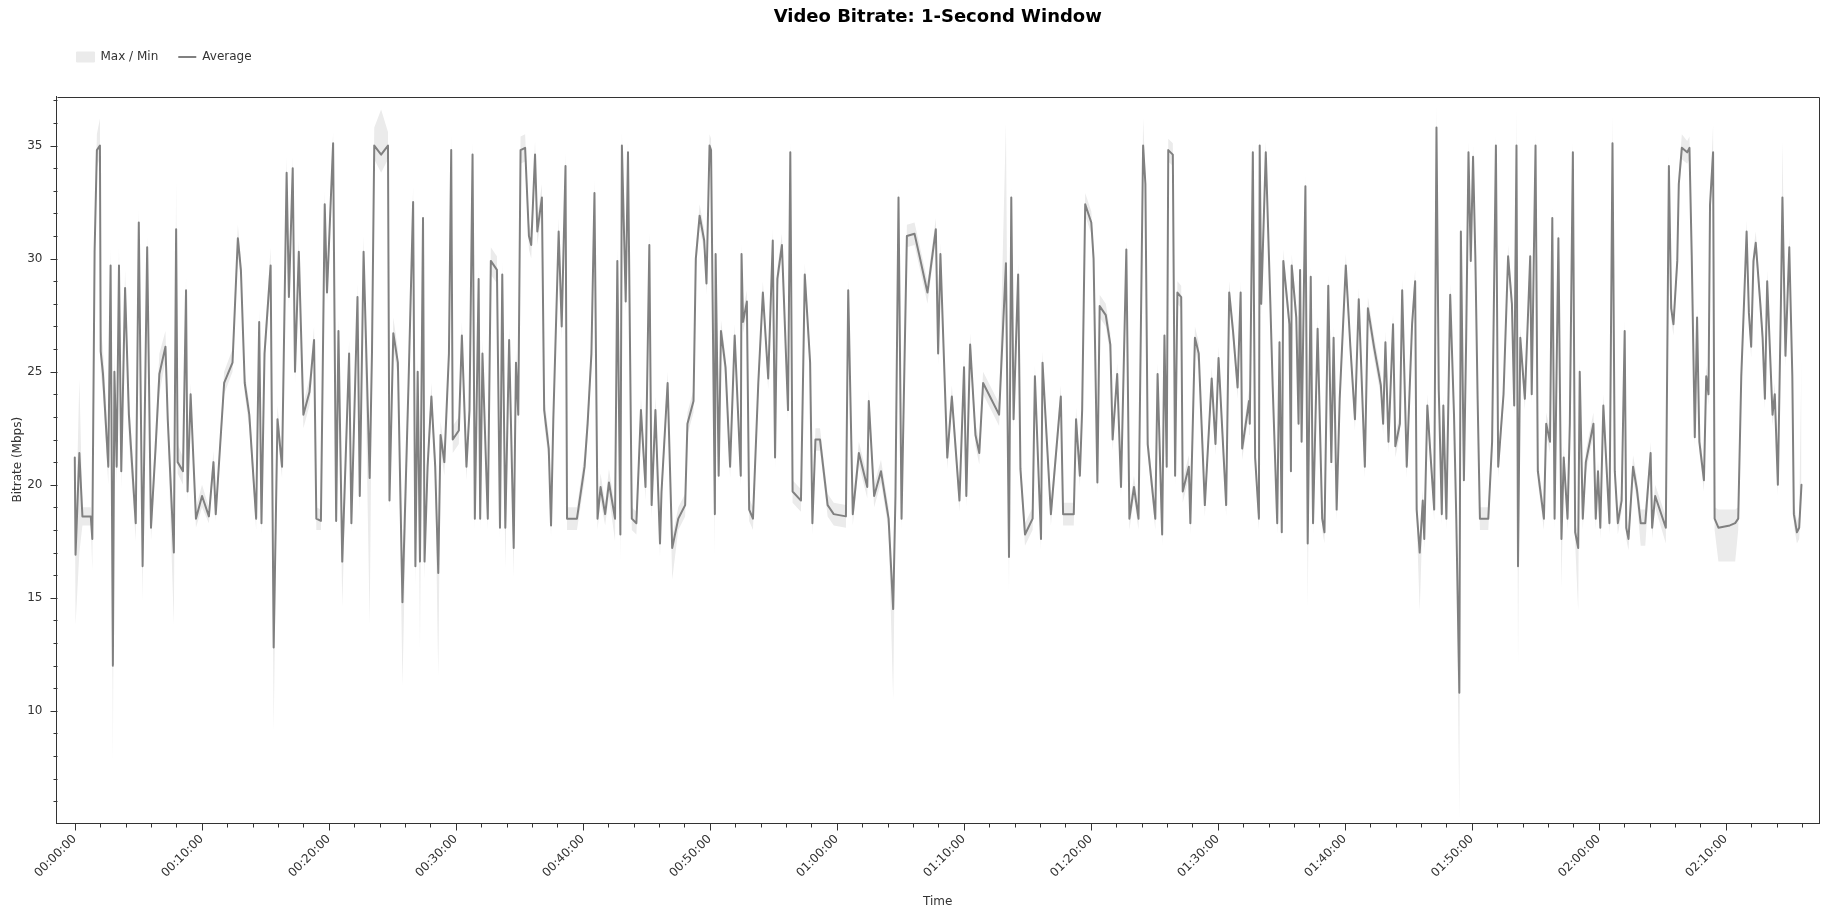 The width and height of the screenshot is (1846, 917). What do you see at coordinates (35, 596) in the screenshot?
I see `y-tick-label: 15` at bounding box center [35, 596].